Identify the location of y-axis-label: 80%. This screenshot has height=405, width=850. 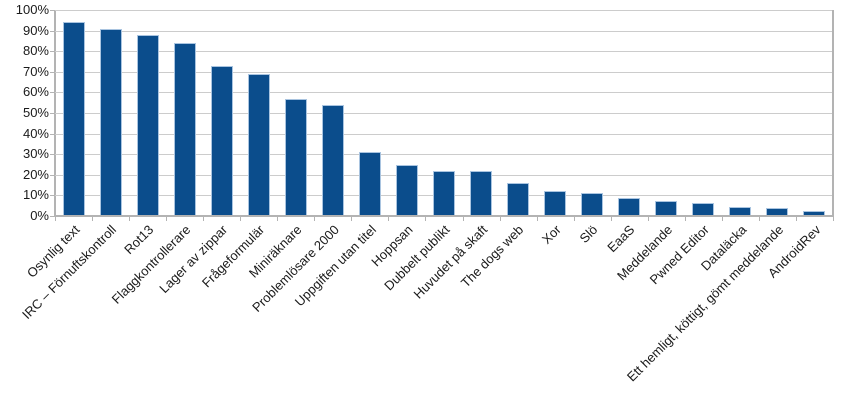
(35, 51).